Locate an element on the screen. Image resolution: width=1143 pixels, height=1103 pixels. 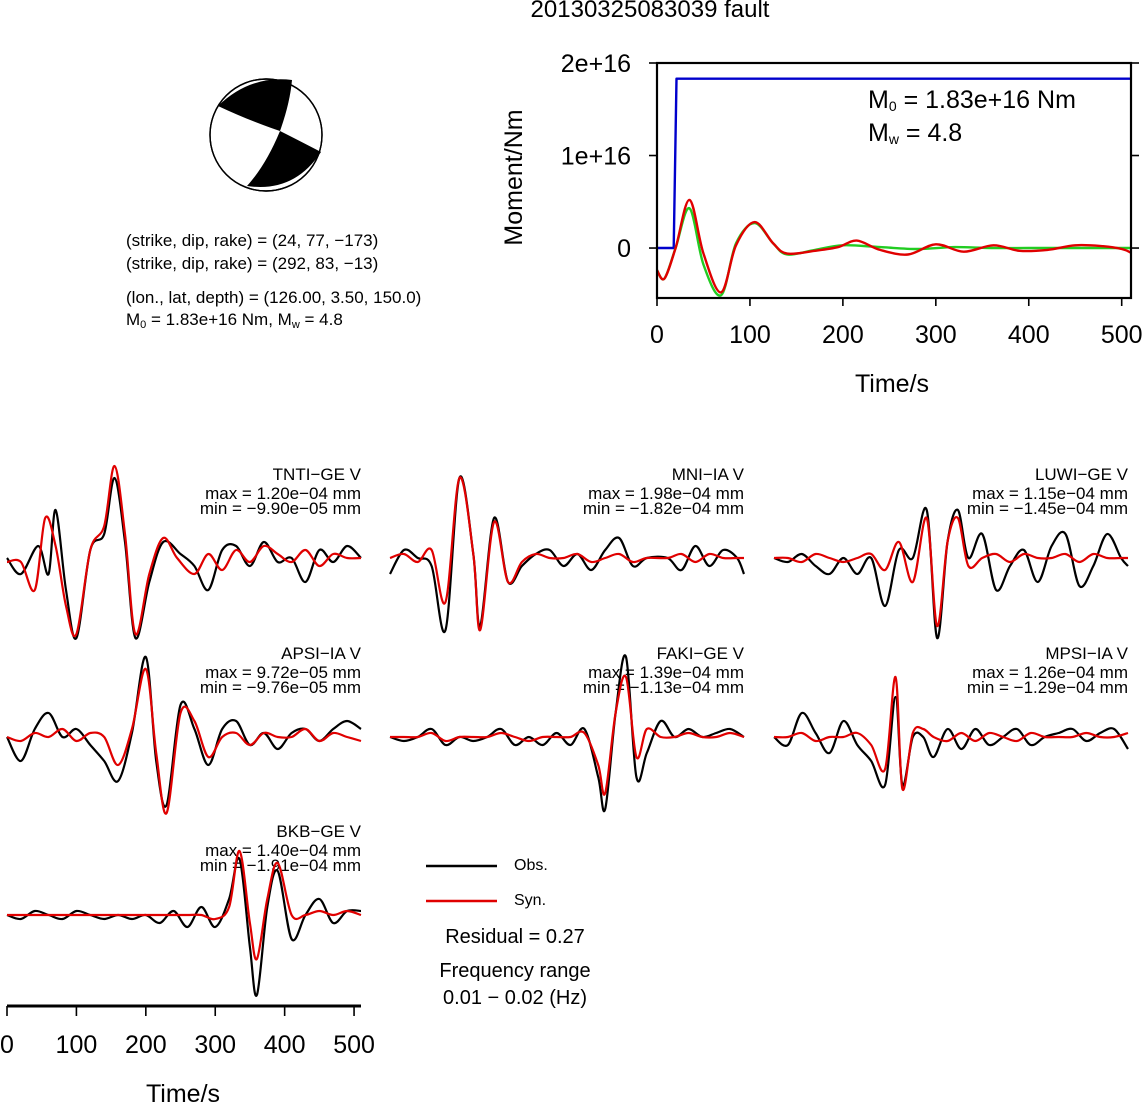
trace-max-label: max = 1.15e−04 mm is located at coordinates (1050, 493).